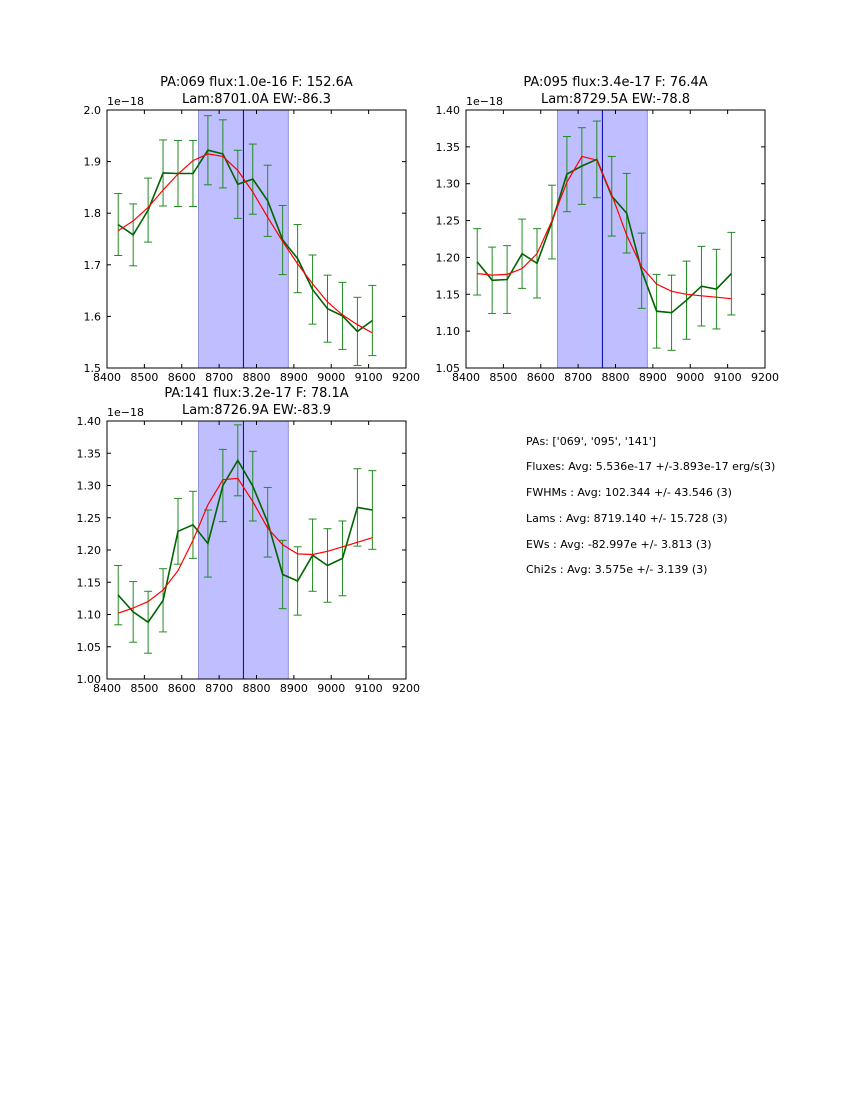 The height and width of the screenshot is (1100, 850). I want to click on panel-title-line2: Lam:8726.9A EW:-83.9, so click(256, 410).